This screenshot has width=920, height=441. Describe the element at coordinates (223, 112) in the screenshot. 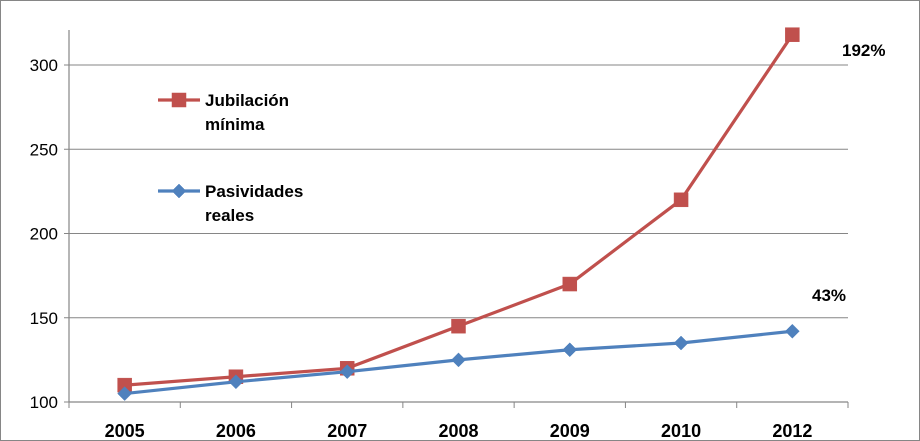

I see `legend-entry: Jubilación mínima` at that location.